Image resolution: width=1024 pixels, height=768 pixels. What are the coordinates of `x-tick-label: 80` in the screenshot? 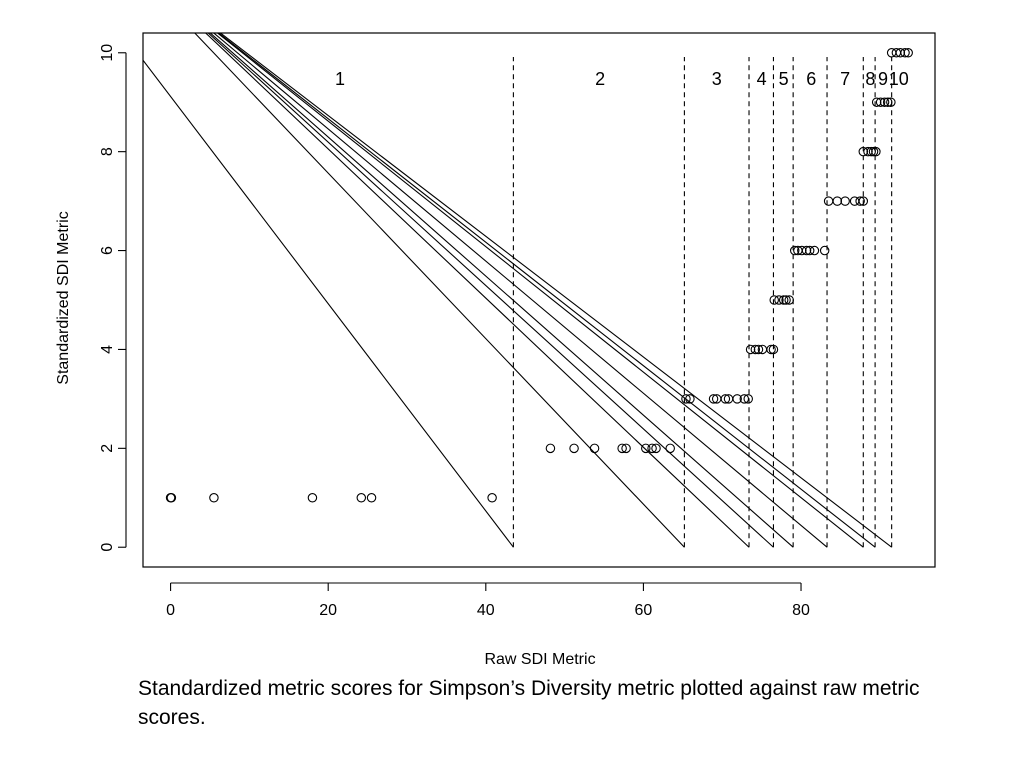 It's located at (801, 610).